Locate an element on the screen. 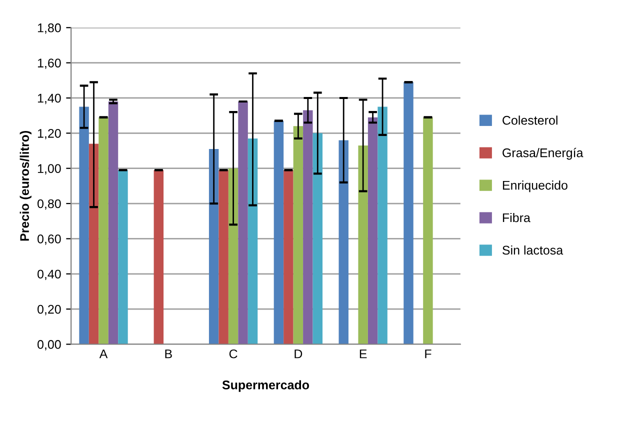  y-axis-title: Precio (euros/litro) is located at coordinates (26, 185).